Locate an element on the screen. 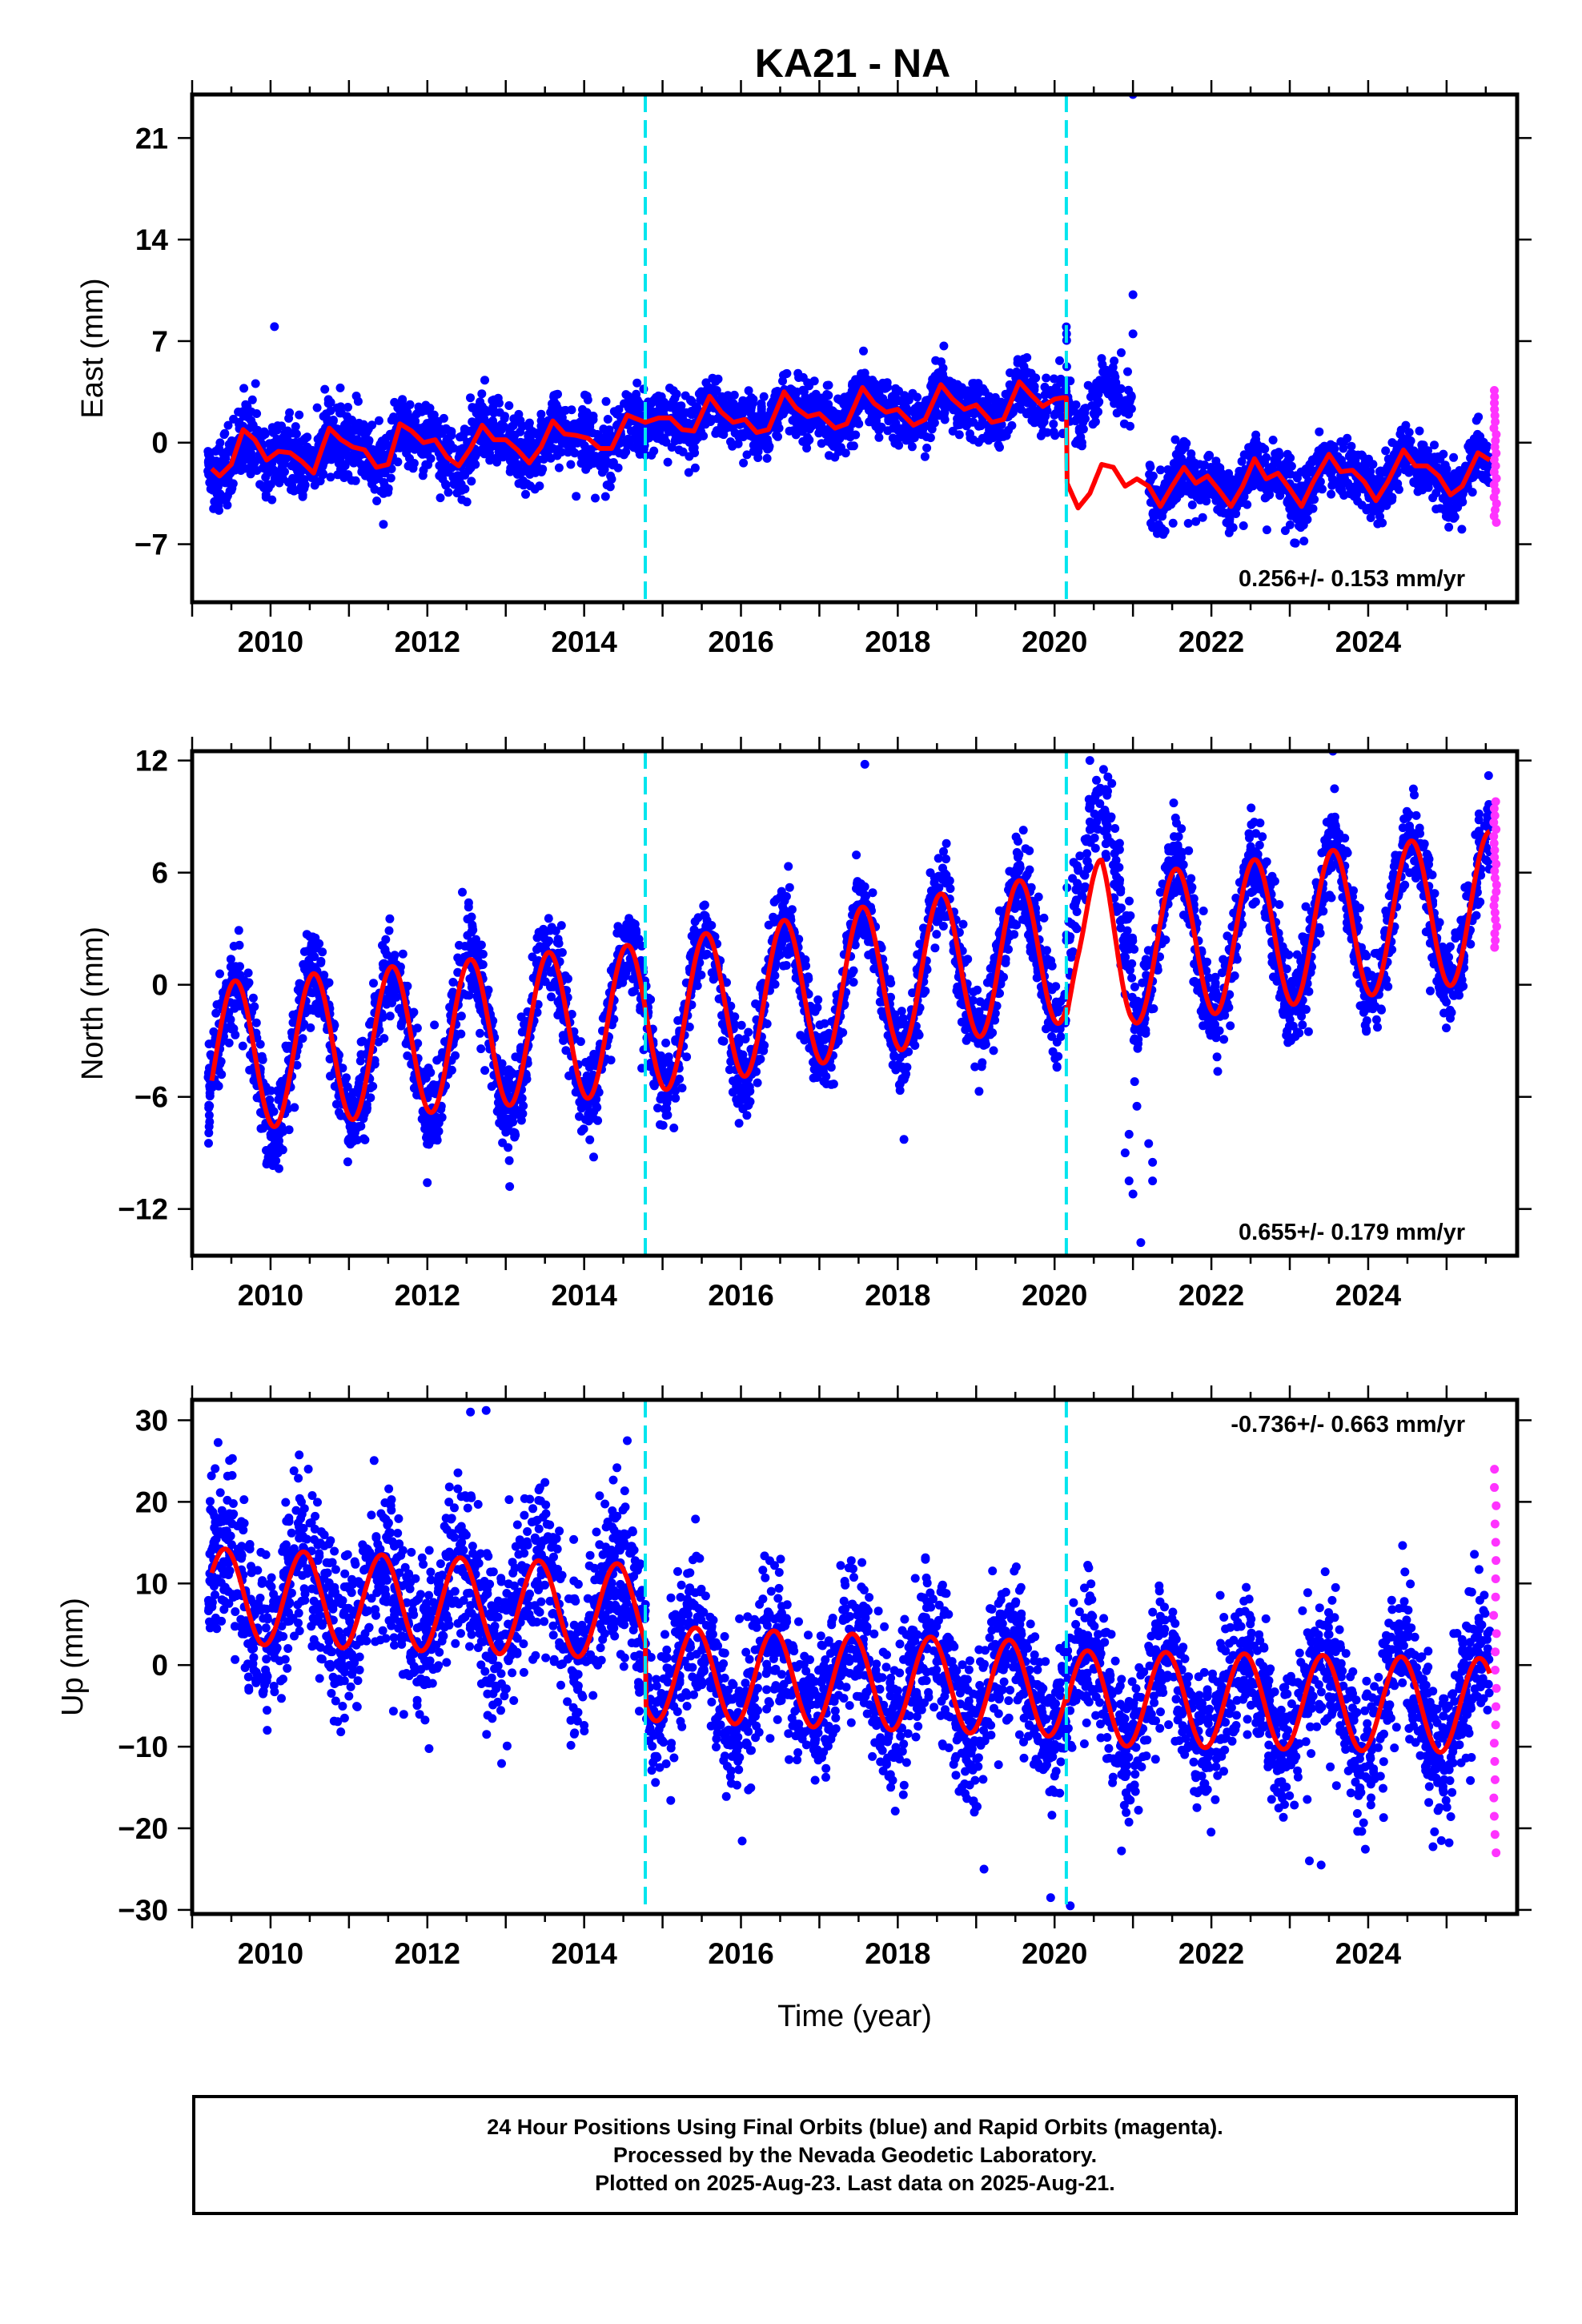  rapid-orbit-point is located at coordinates (1494, 391).